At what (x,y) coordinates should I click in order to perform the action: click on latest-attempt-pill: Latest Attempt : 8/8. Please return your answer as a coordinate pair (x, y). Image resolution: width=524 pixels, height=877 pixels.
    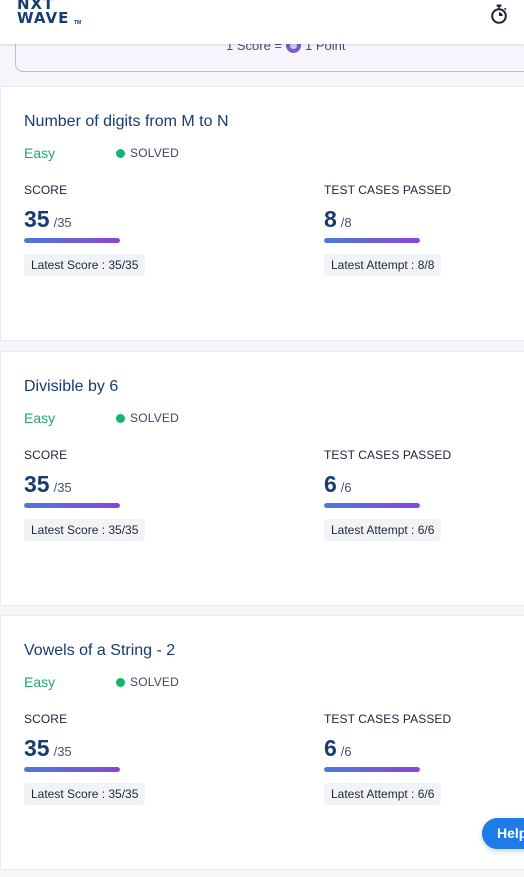
    Looking at the image, I should click on (383, 265).